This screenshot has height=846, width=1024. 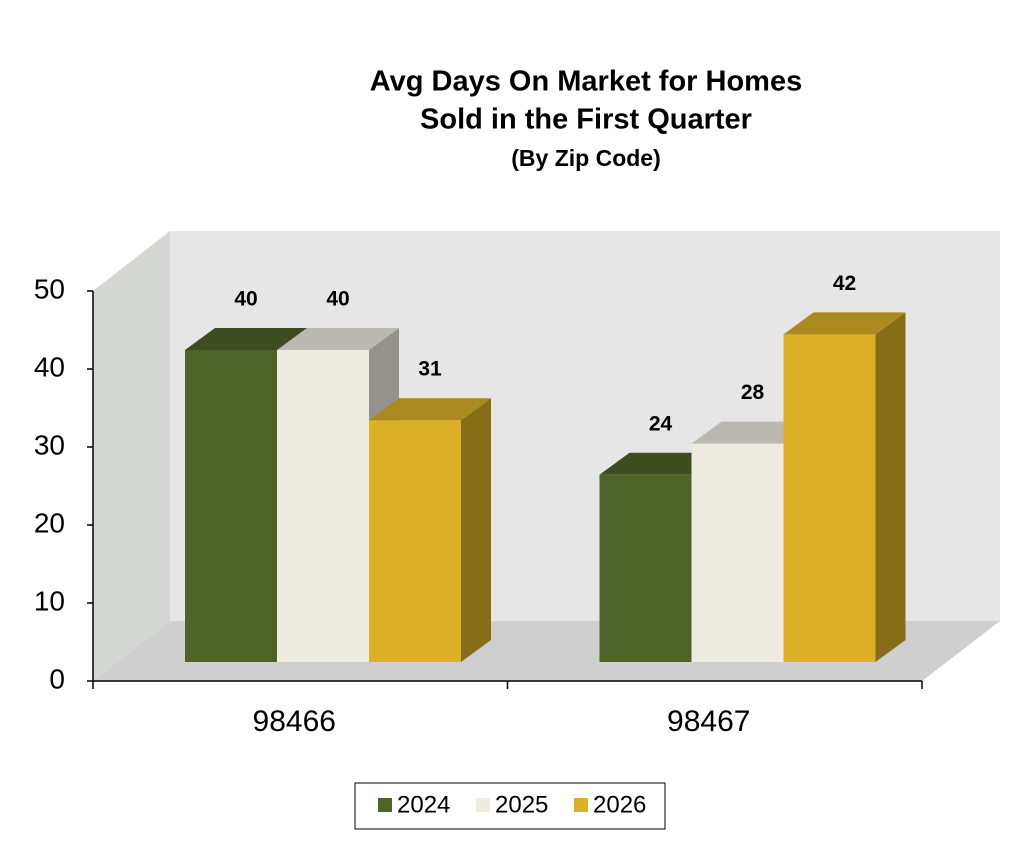 What do you see at coordinates (586, 158) in the screenshot?
I see `chart-subtitle: (By Zip Code)` at bounding box center [586, 158].